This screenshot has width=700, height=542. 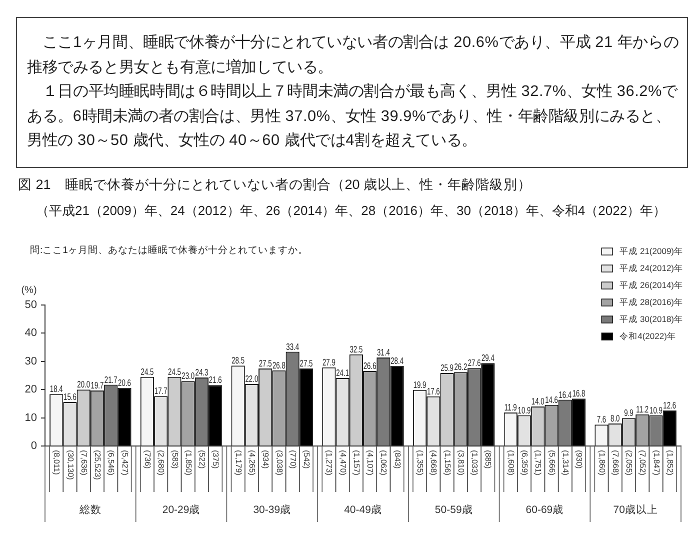 What do you see at coordinates (30, 361) in the screenshot?
I see `y-tick-label: 30` at bounding box center [30, 361].